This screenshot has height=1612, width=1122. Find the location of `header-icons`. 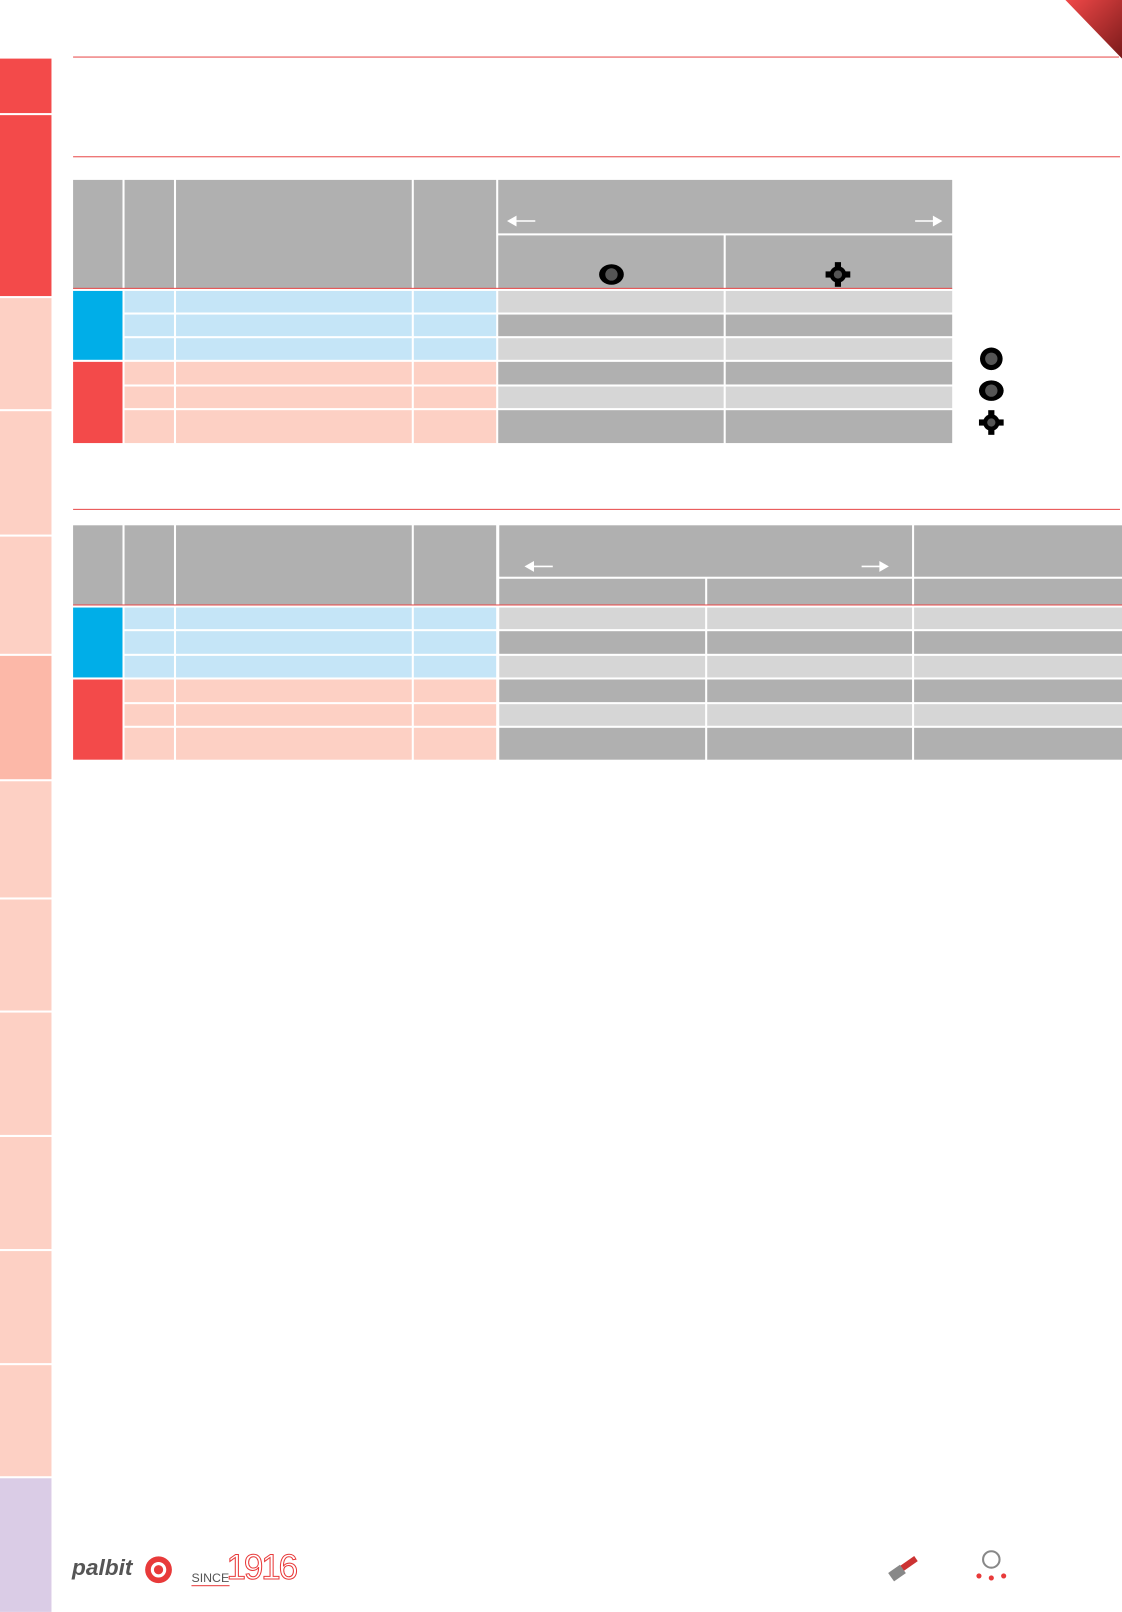

header-icons is located at coordinates (724, 251).